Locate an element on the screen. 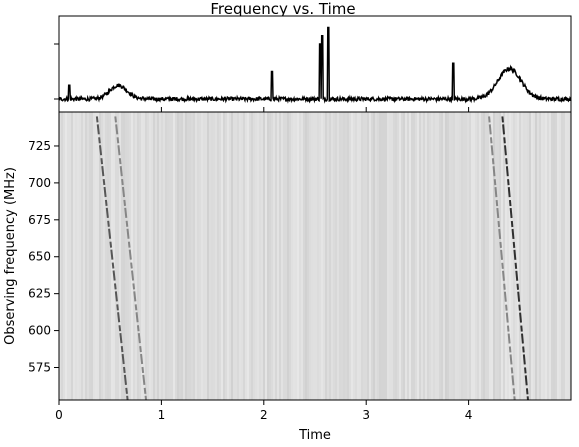 This screenshot has height=447, width=579. chart-title: Frequency vs. Time is located at coordinates (282, 9).